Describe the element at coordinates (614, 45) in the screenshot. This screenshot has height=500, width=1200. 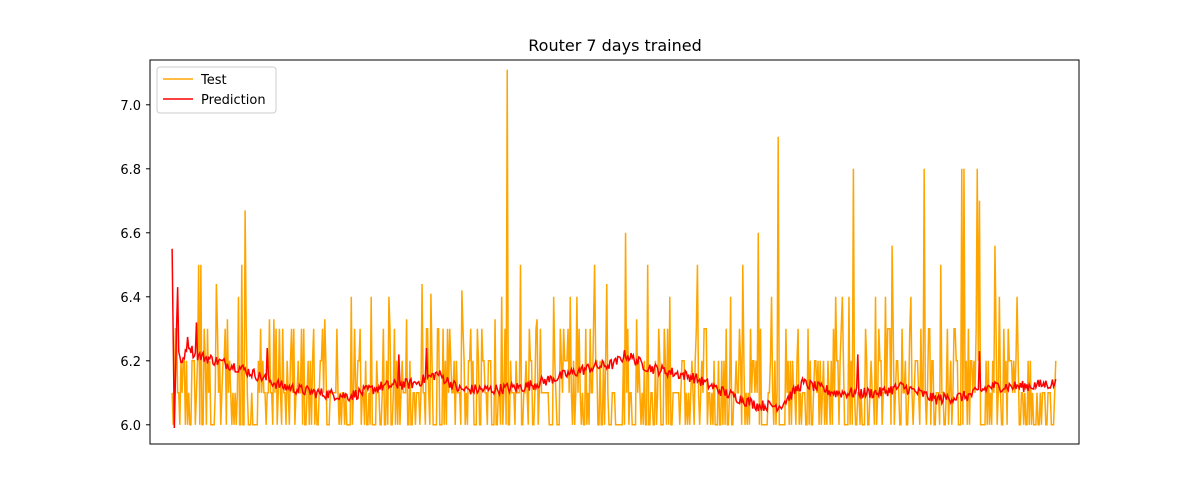
I see `chart-title: Router 7 days trained` at that location.